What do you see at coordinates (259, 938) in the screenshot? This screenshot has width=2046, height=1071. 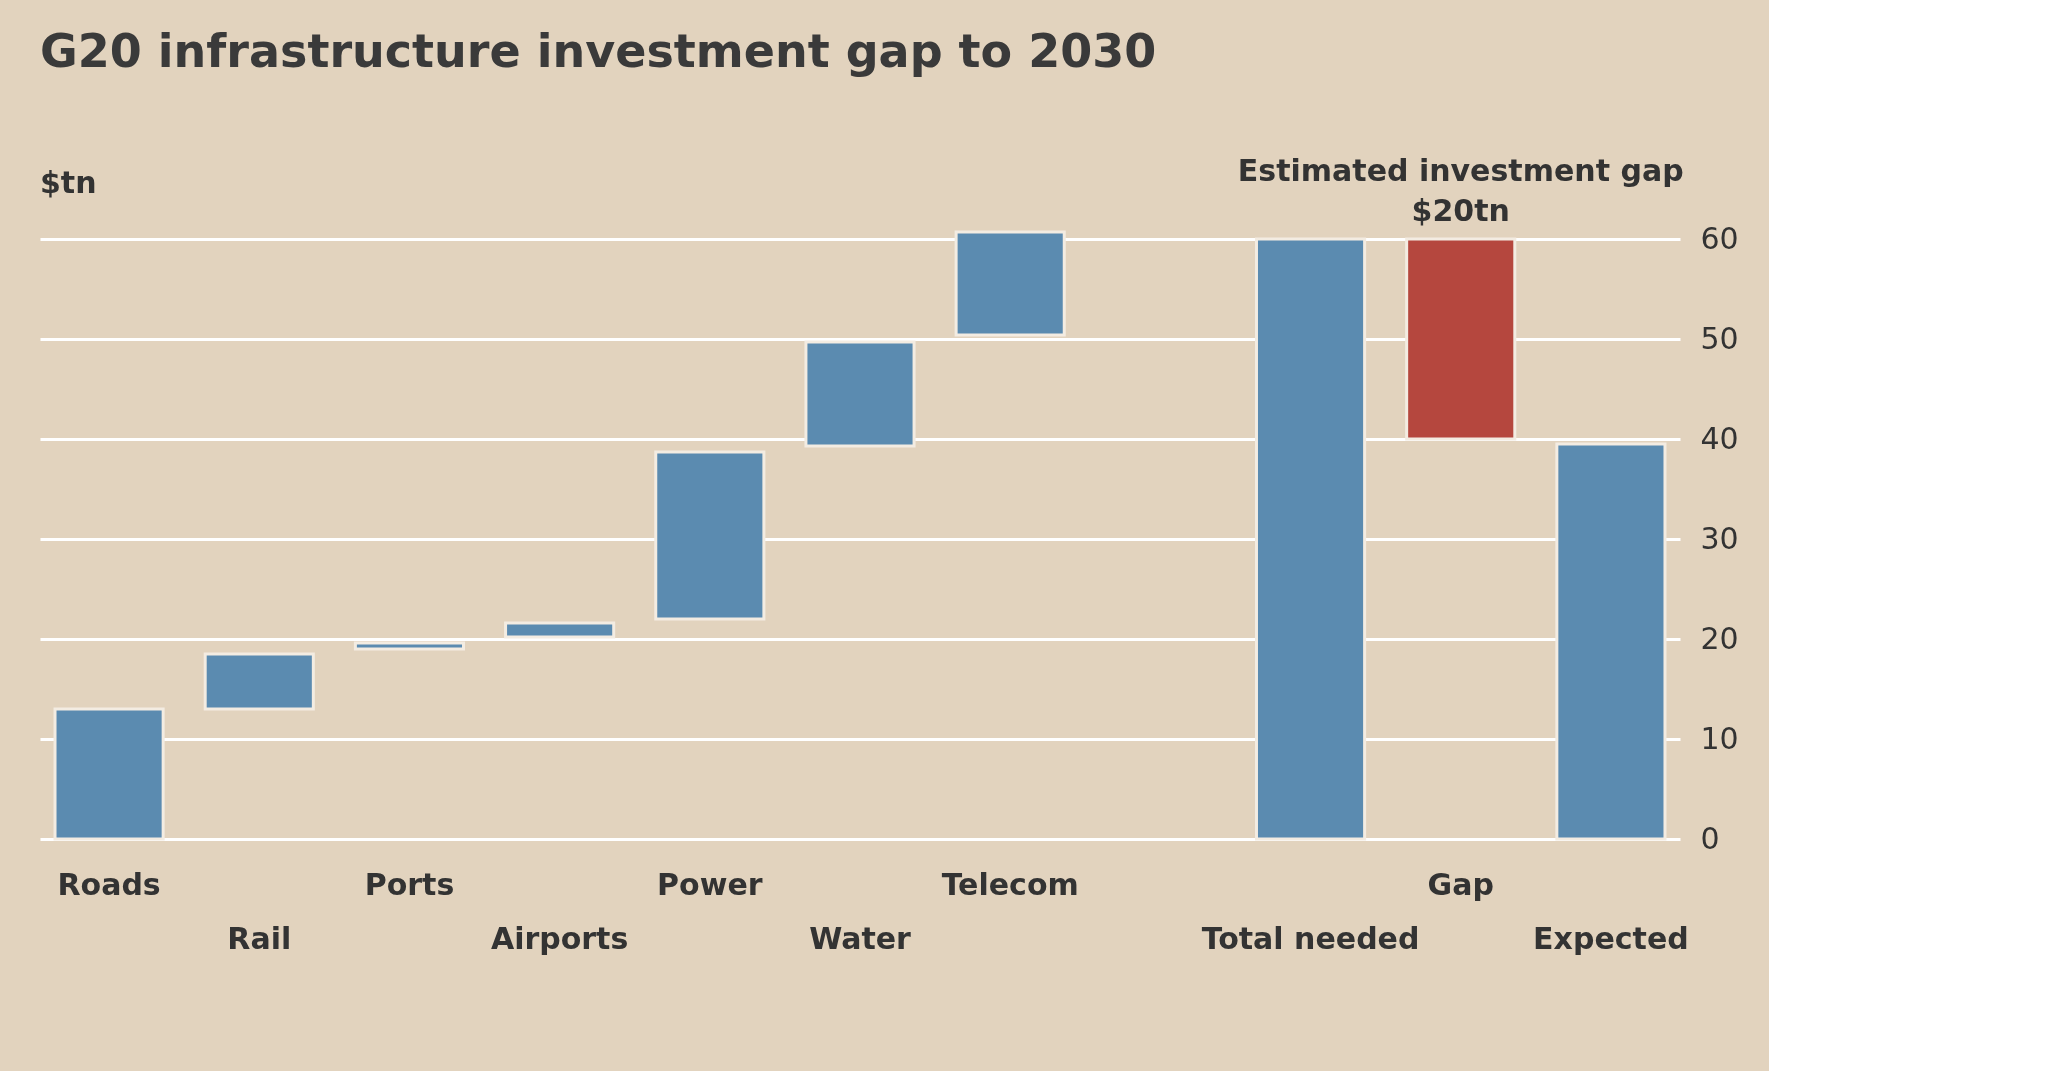 I see `x-tick-label: Rail` at bounding box center [259, 938].